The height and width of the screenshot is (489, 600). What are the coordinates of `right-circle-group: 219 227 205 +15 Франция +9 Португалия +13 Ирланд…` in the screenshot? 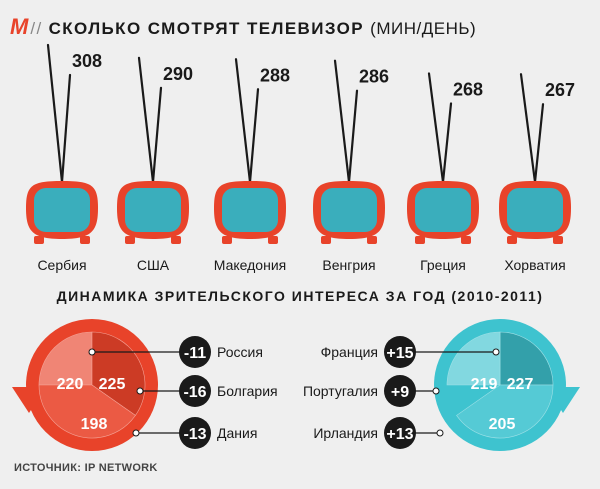 It's located at (441, 385).